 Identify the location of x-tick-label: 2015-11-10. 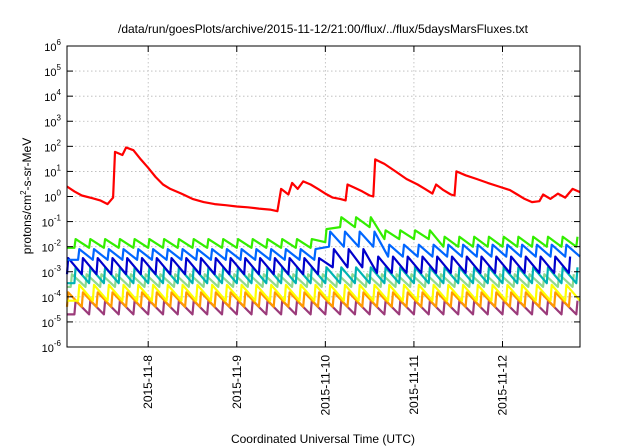
(325, 385).